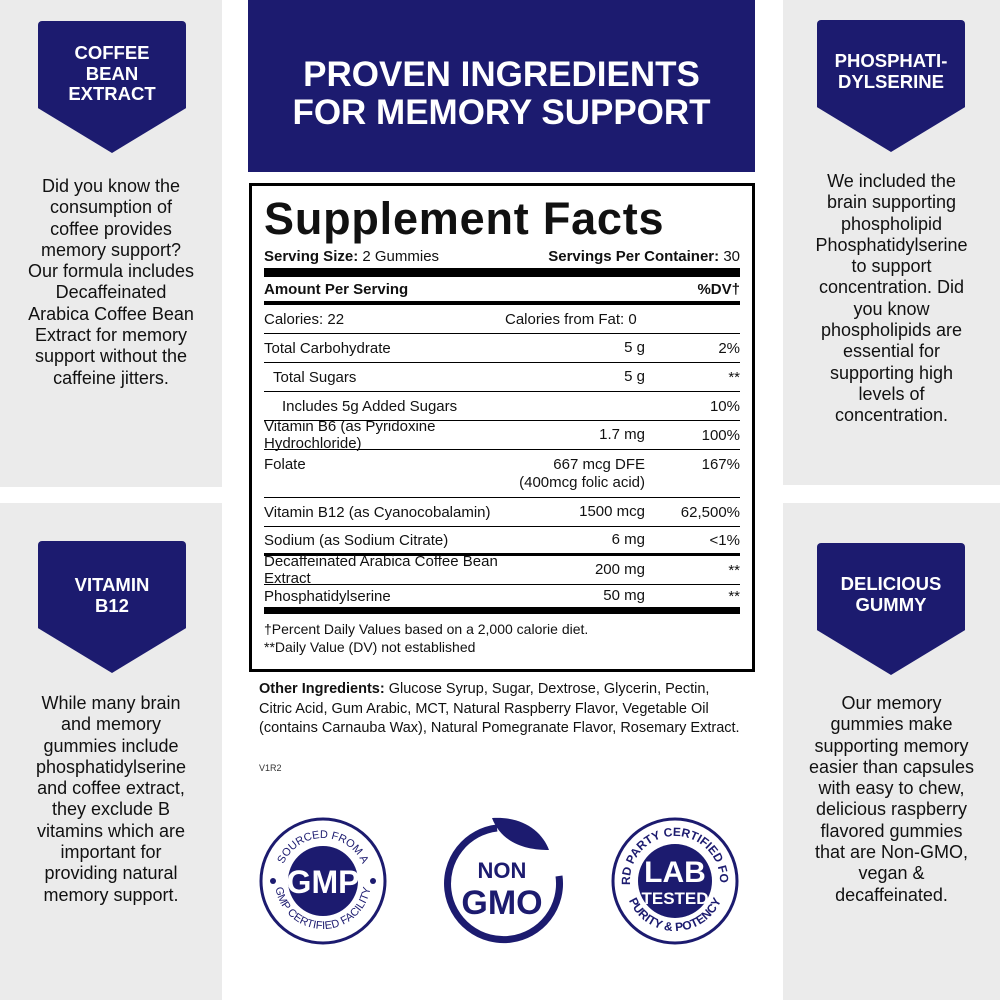 The height and width of the screenshot is (1000, 1000). What do you see at coordinates (112, 607) in the screenshot?
I see `panel-label: VITAMIN B12` at bounding box center [112, 607].